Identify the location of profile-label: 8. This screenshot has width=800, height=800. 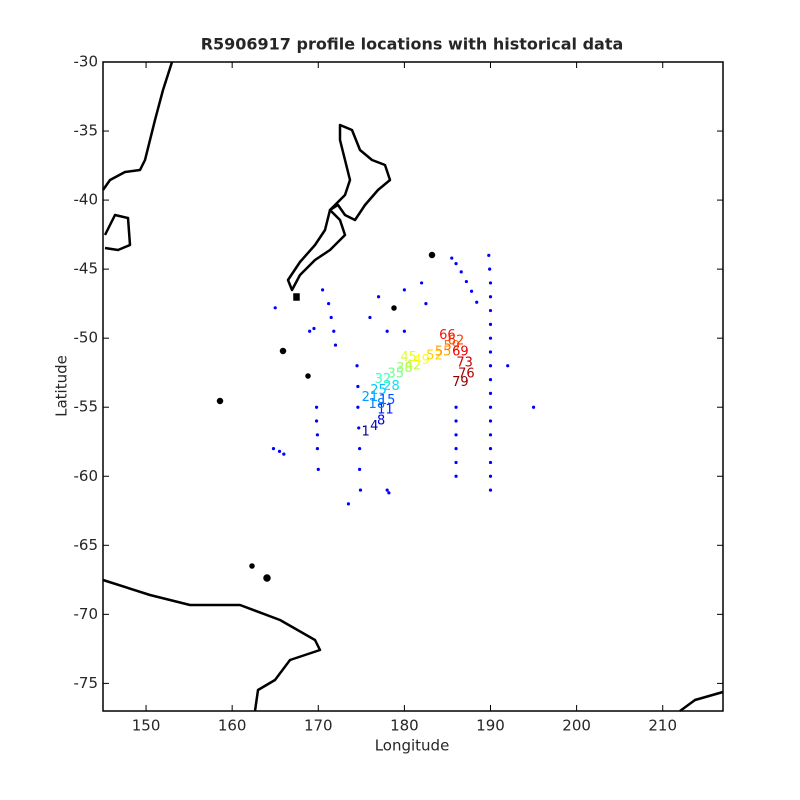
(381, 421).